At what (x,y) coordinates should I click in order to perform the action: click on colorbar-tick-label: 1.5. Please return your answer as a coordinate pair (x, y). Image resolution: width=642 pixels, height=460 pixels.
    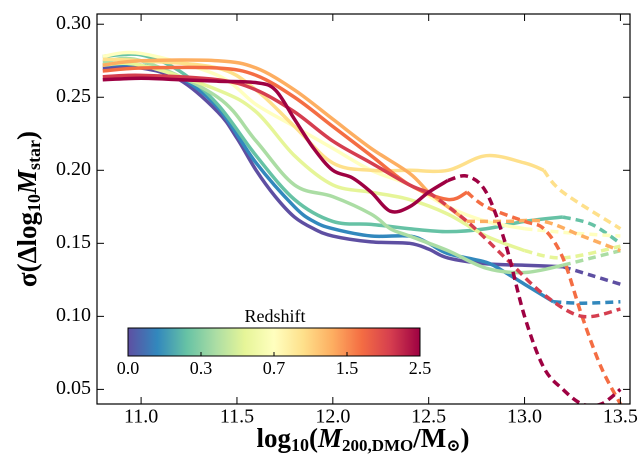
    Looking at the image, I should click on (347, 368).